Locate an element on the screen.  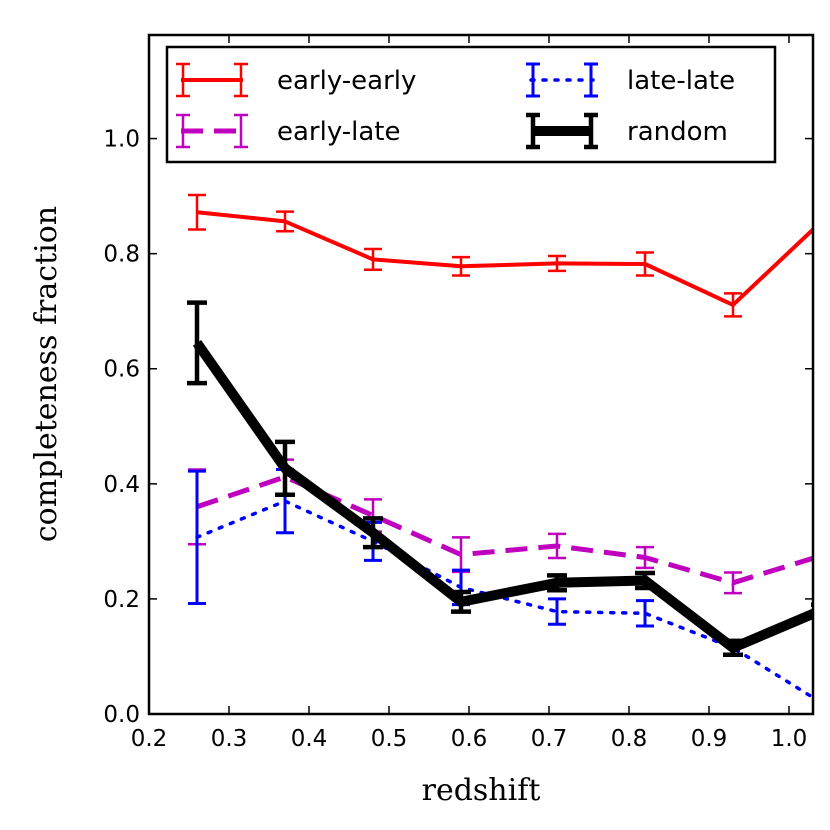
x-axis-label: redshift is located at coordinates (481, 790).